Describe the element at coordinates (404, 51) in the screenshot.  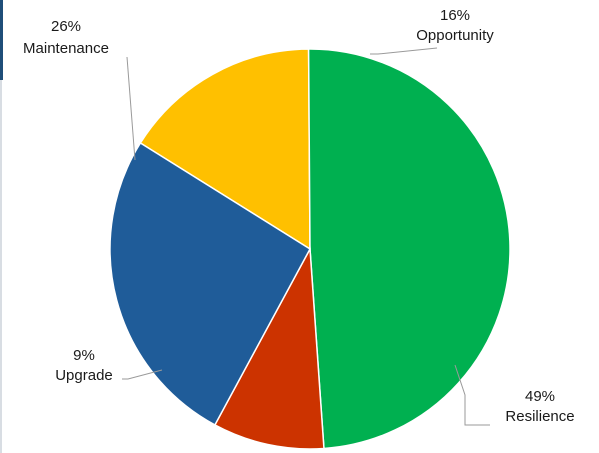
I see `leader-line-opportunity` at that location.